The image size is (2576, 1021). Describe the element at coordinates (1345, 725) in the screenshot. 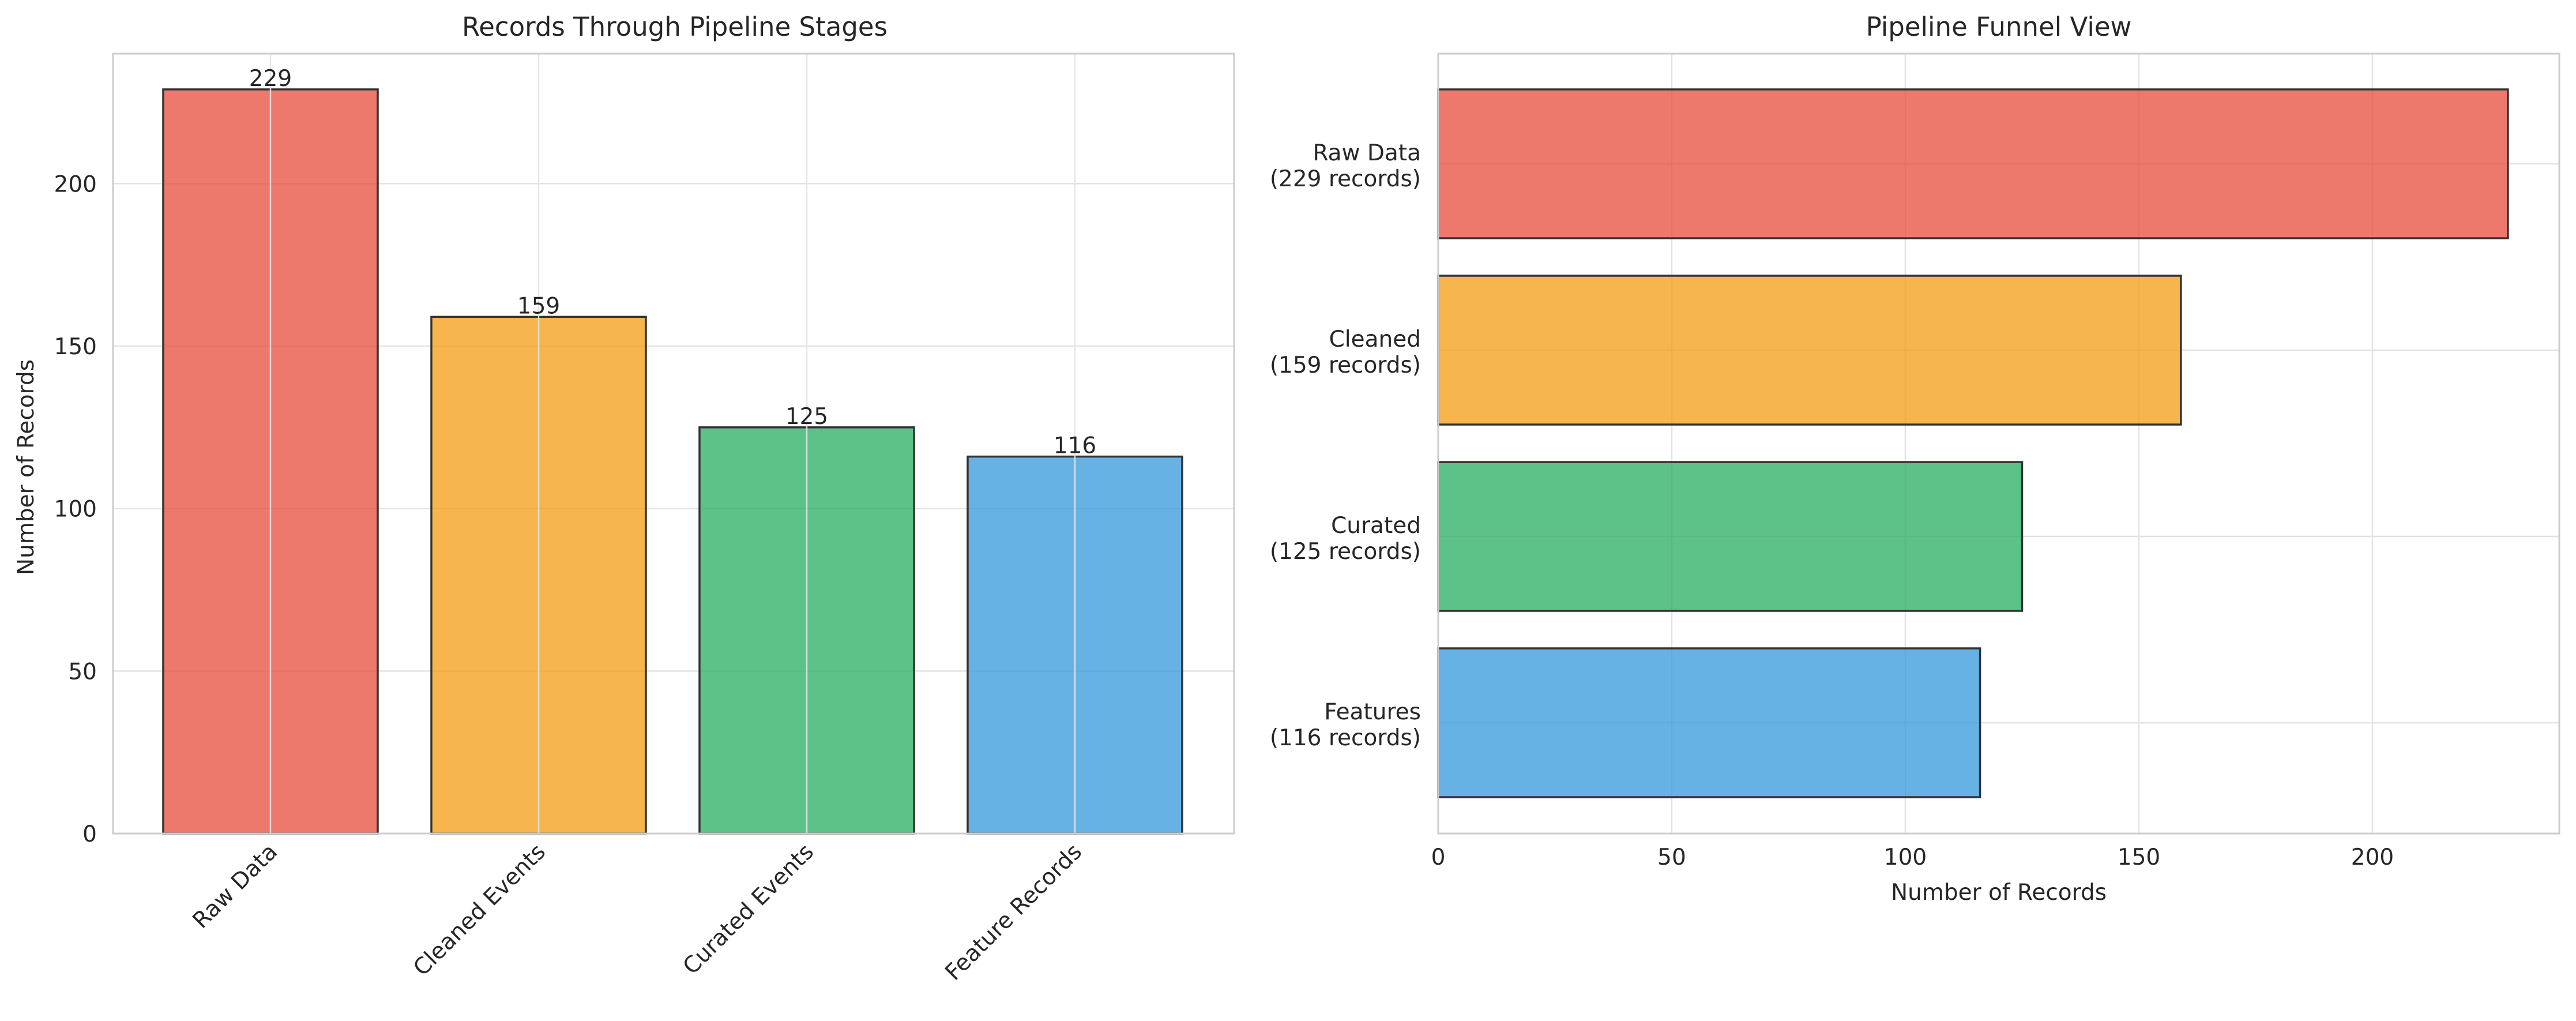

I see `right-y-tick-label: Features (116 records)` at that location.